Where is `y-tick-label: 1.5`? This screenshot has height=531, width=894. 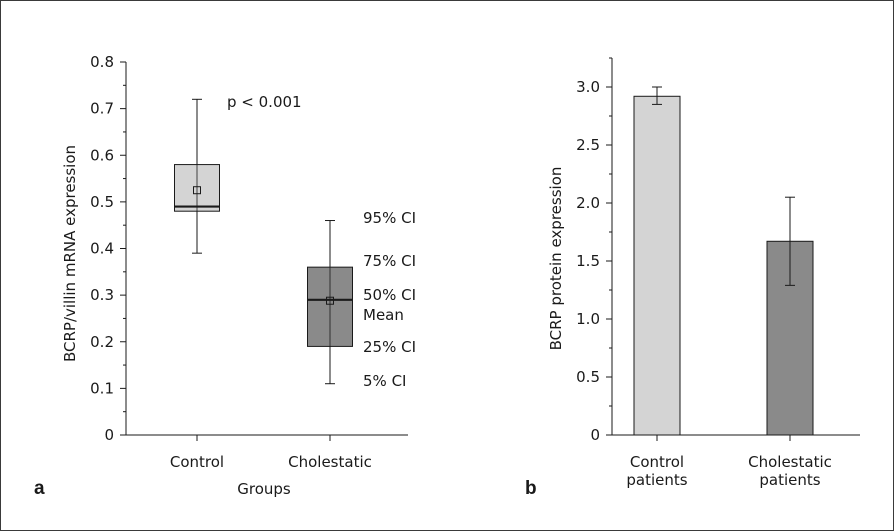 y-tick-label: 1.5 is located at coordinates (588, 261).